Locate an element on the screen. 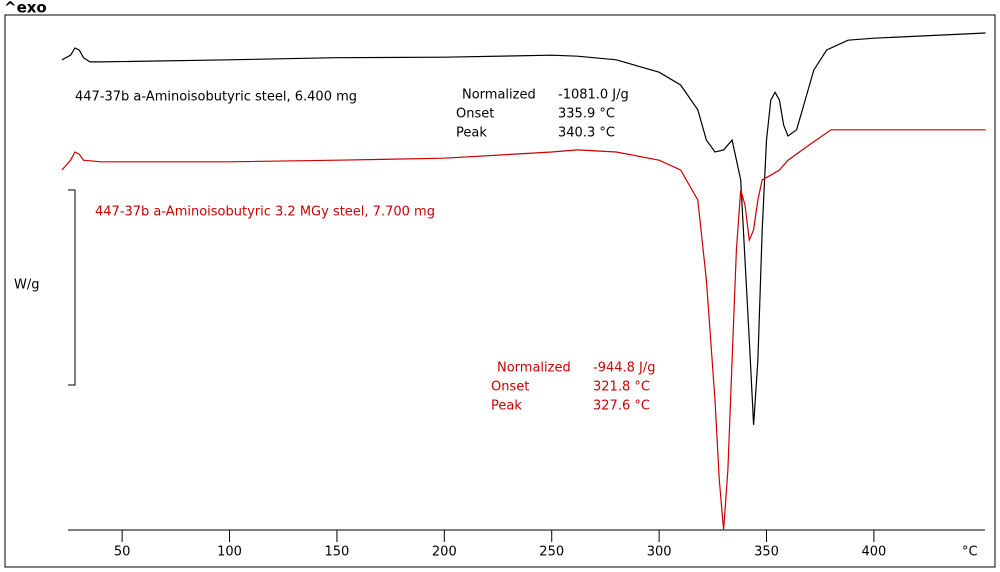 This screenshot has width=1000, height=572. exo-label: ^exo is located at coordinates (25, 8).